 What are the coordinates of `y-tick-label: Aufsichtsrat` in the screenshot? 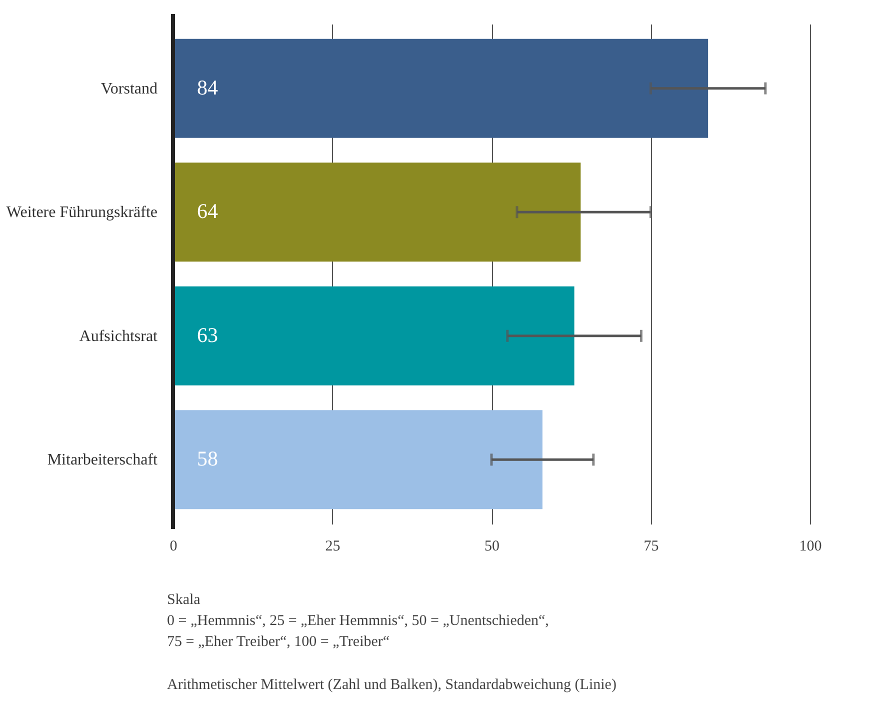 It's located at (118, 336).